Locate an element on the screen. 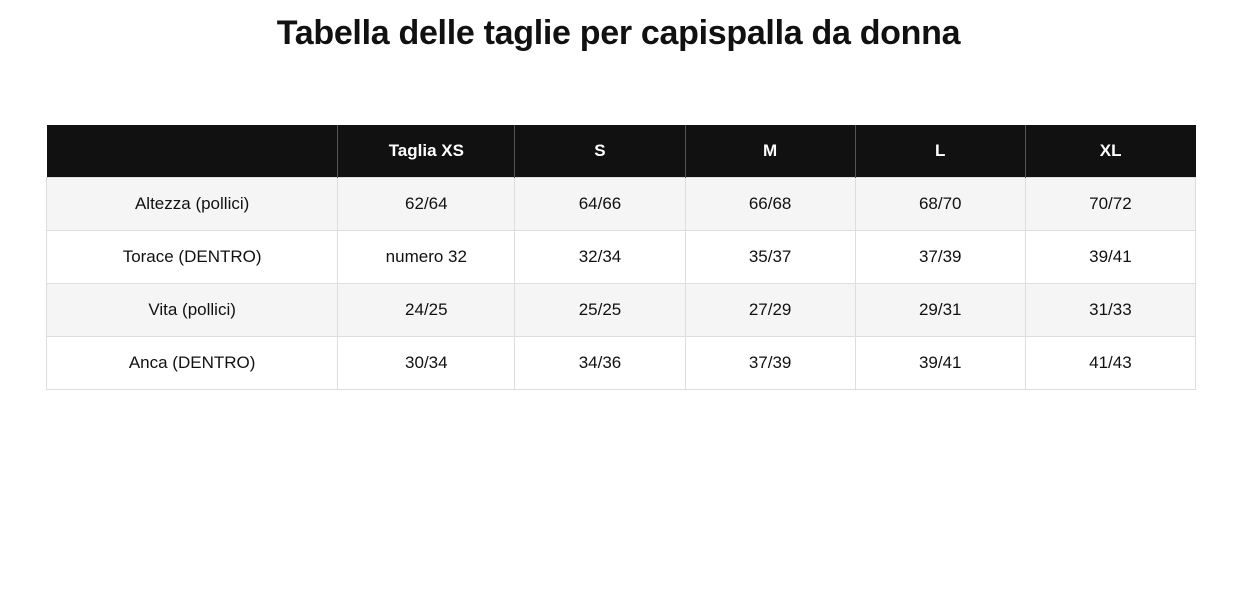  table-cell: 27/29 is located at coordinates (770, 310).